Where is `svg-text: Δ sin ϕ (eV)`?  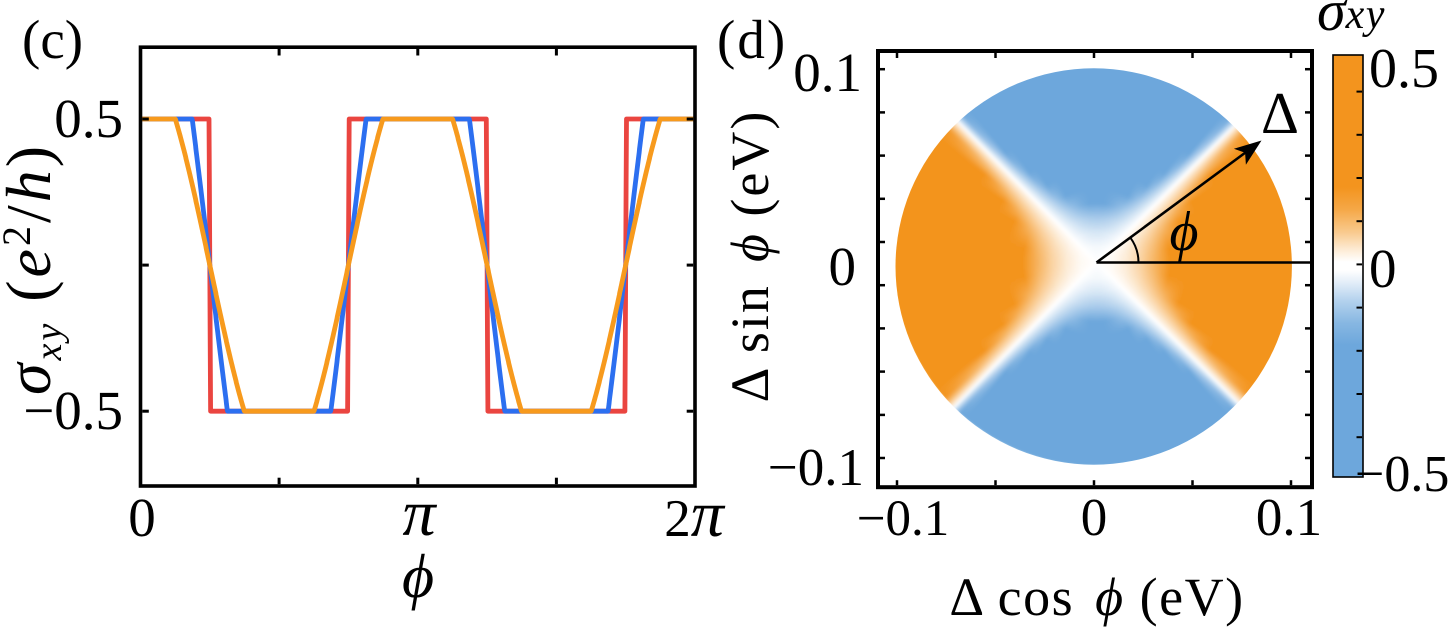
svg-text: Δ sin ϕ (eV) is located at coordinates (750, 256).